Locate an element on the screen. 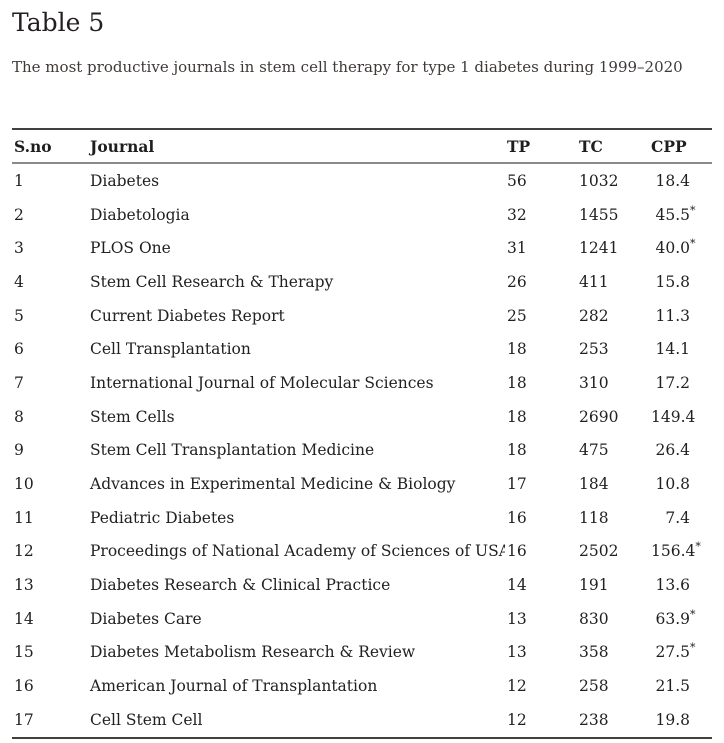 Image resolution: width=724 pixels, height=743 pixels. row-sno: 1 is located at coordinates (19, 180).